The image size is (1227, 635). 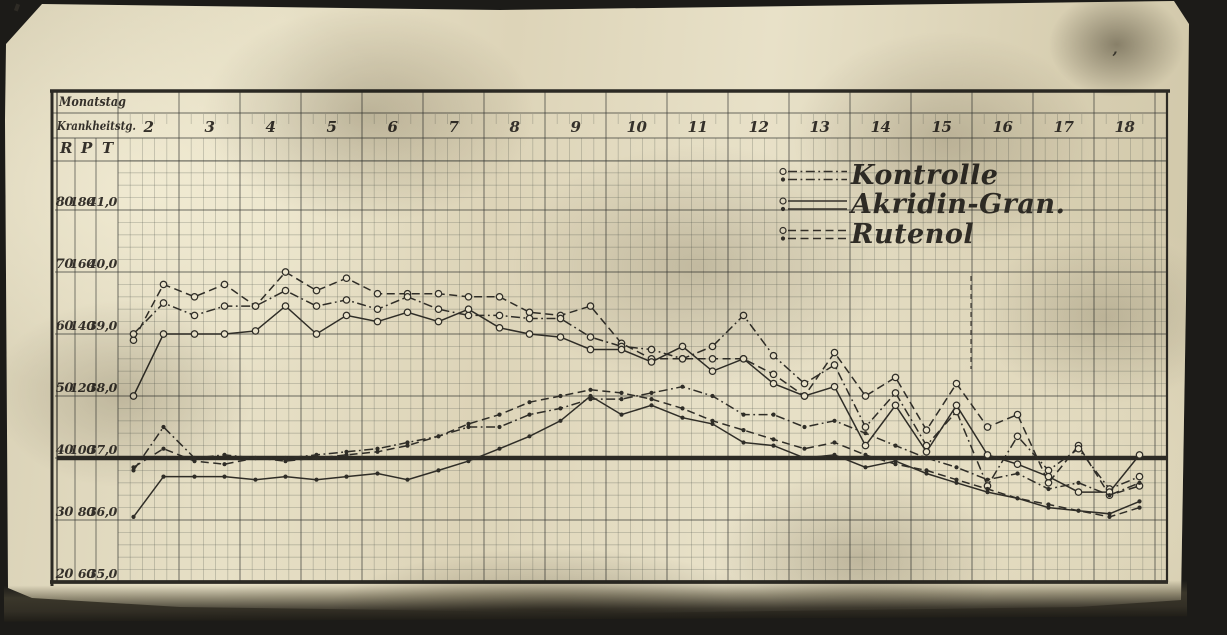 What do you see at coordinates (103, 511) in the screenshot?
I see `svg-text: 36,0` at bounding box center [103, 511].